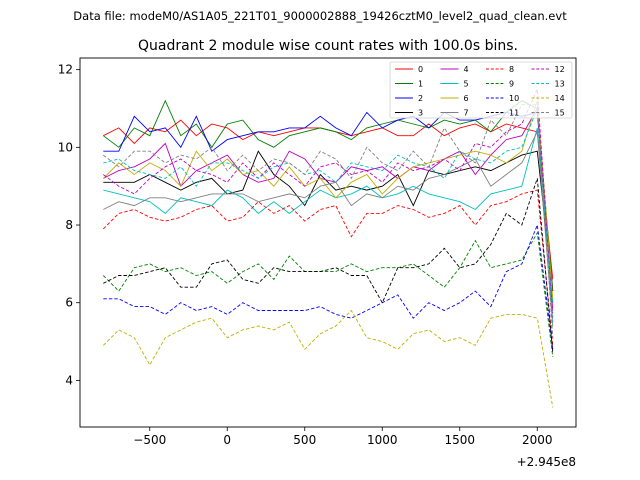 The height and width of the screenshot is (480, 640). Describe the element at coordinates (149, 440) in the screenshot. I see `x-tick-label: −500` at that location.